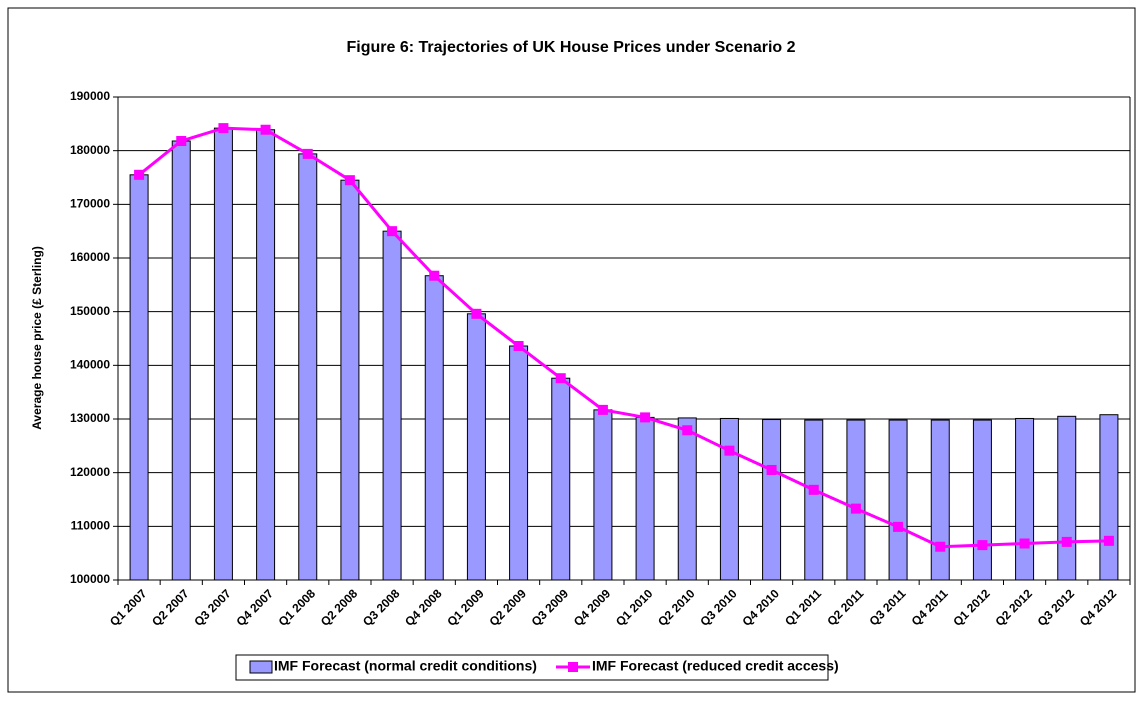  Describe the element at coordinates (90, 418) in the screenshot. I see `y-tick-label: 130000` at that location.